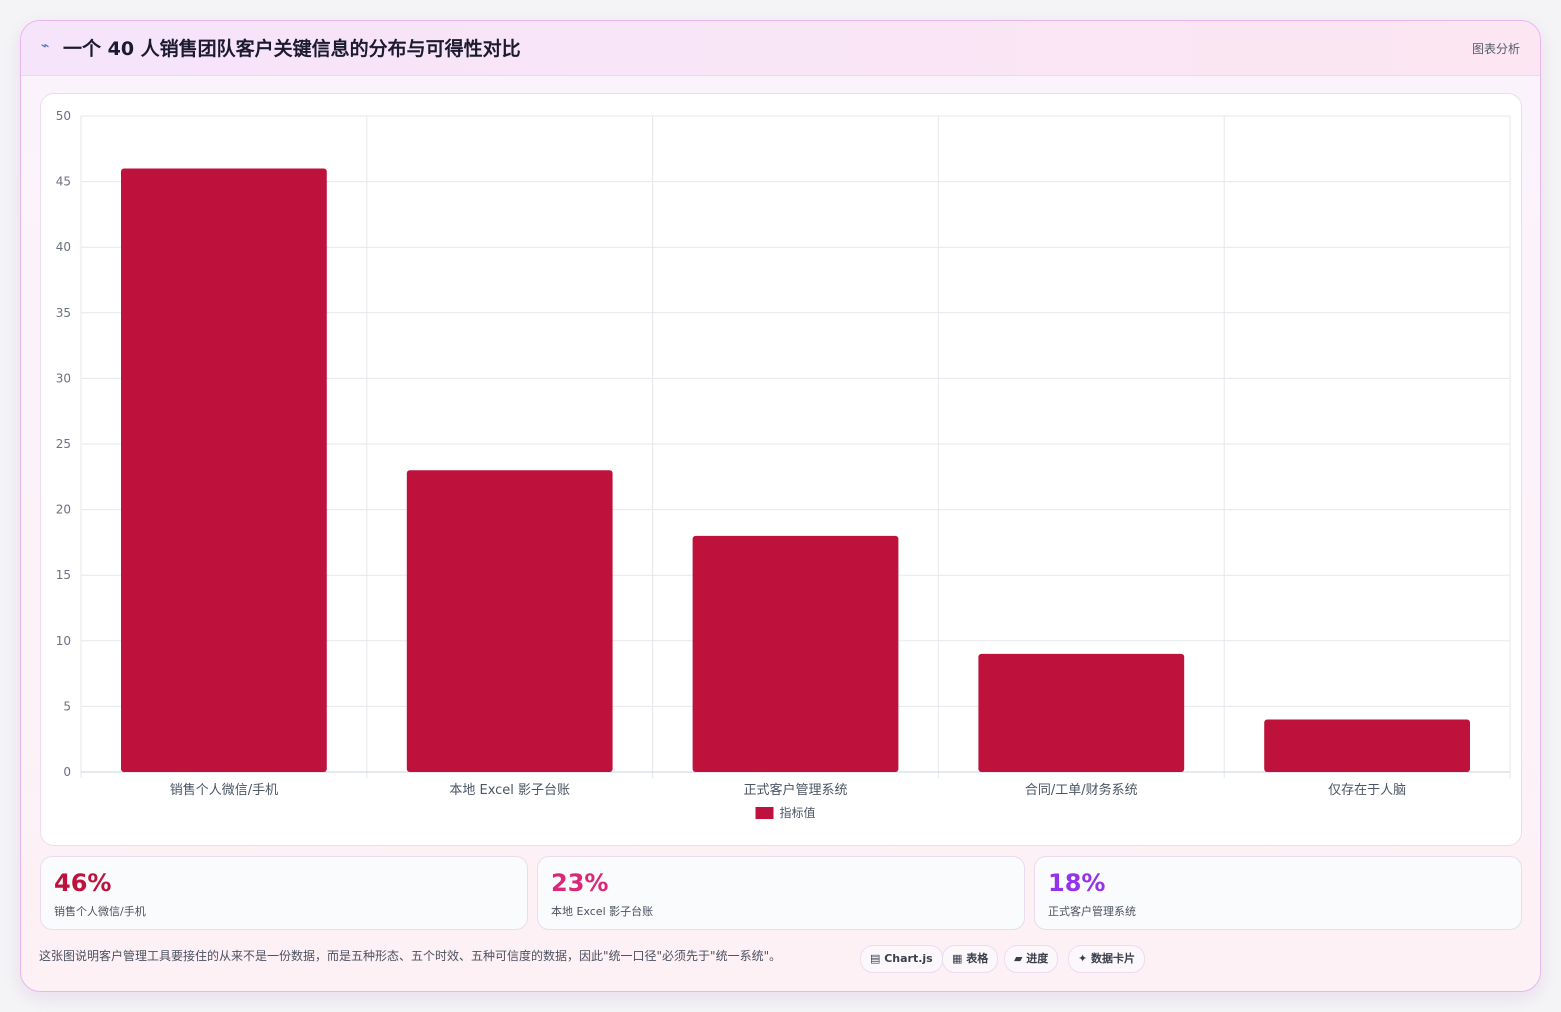 This screenshot has height=1012, width=1561. Describe the element at coordinates (798, 812) in the screenshot. I see `legend-label: 指标值` at that location.